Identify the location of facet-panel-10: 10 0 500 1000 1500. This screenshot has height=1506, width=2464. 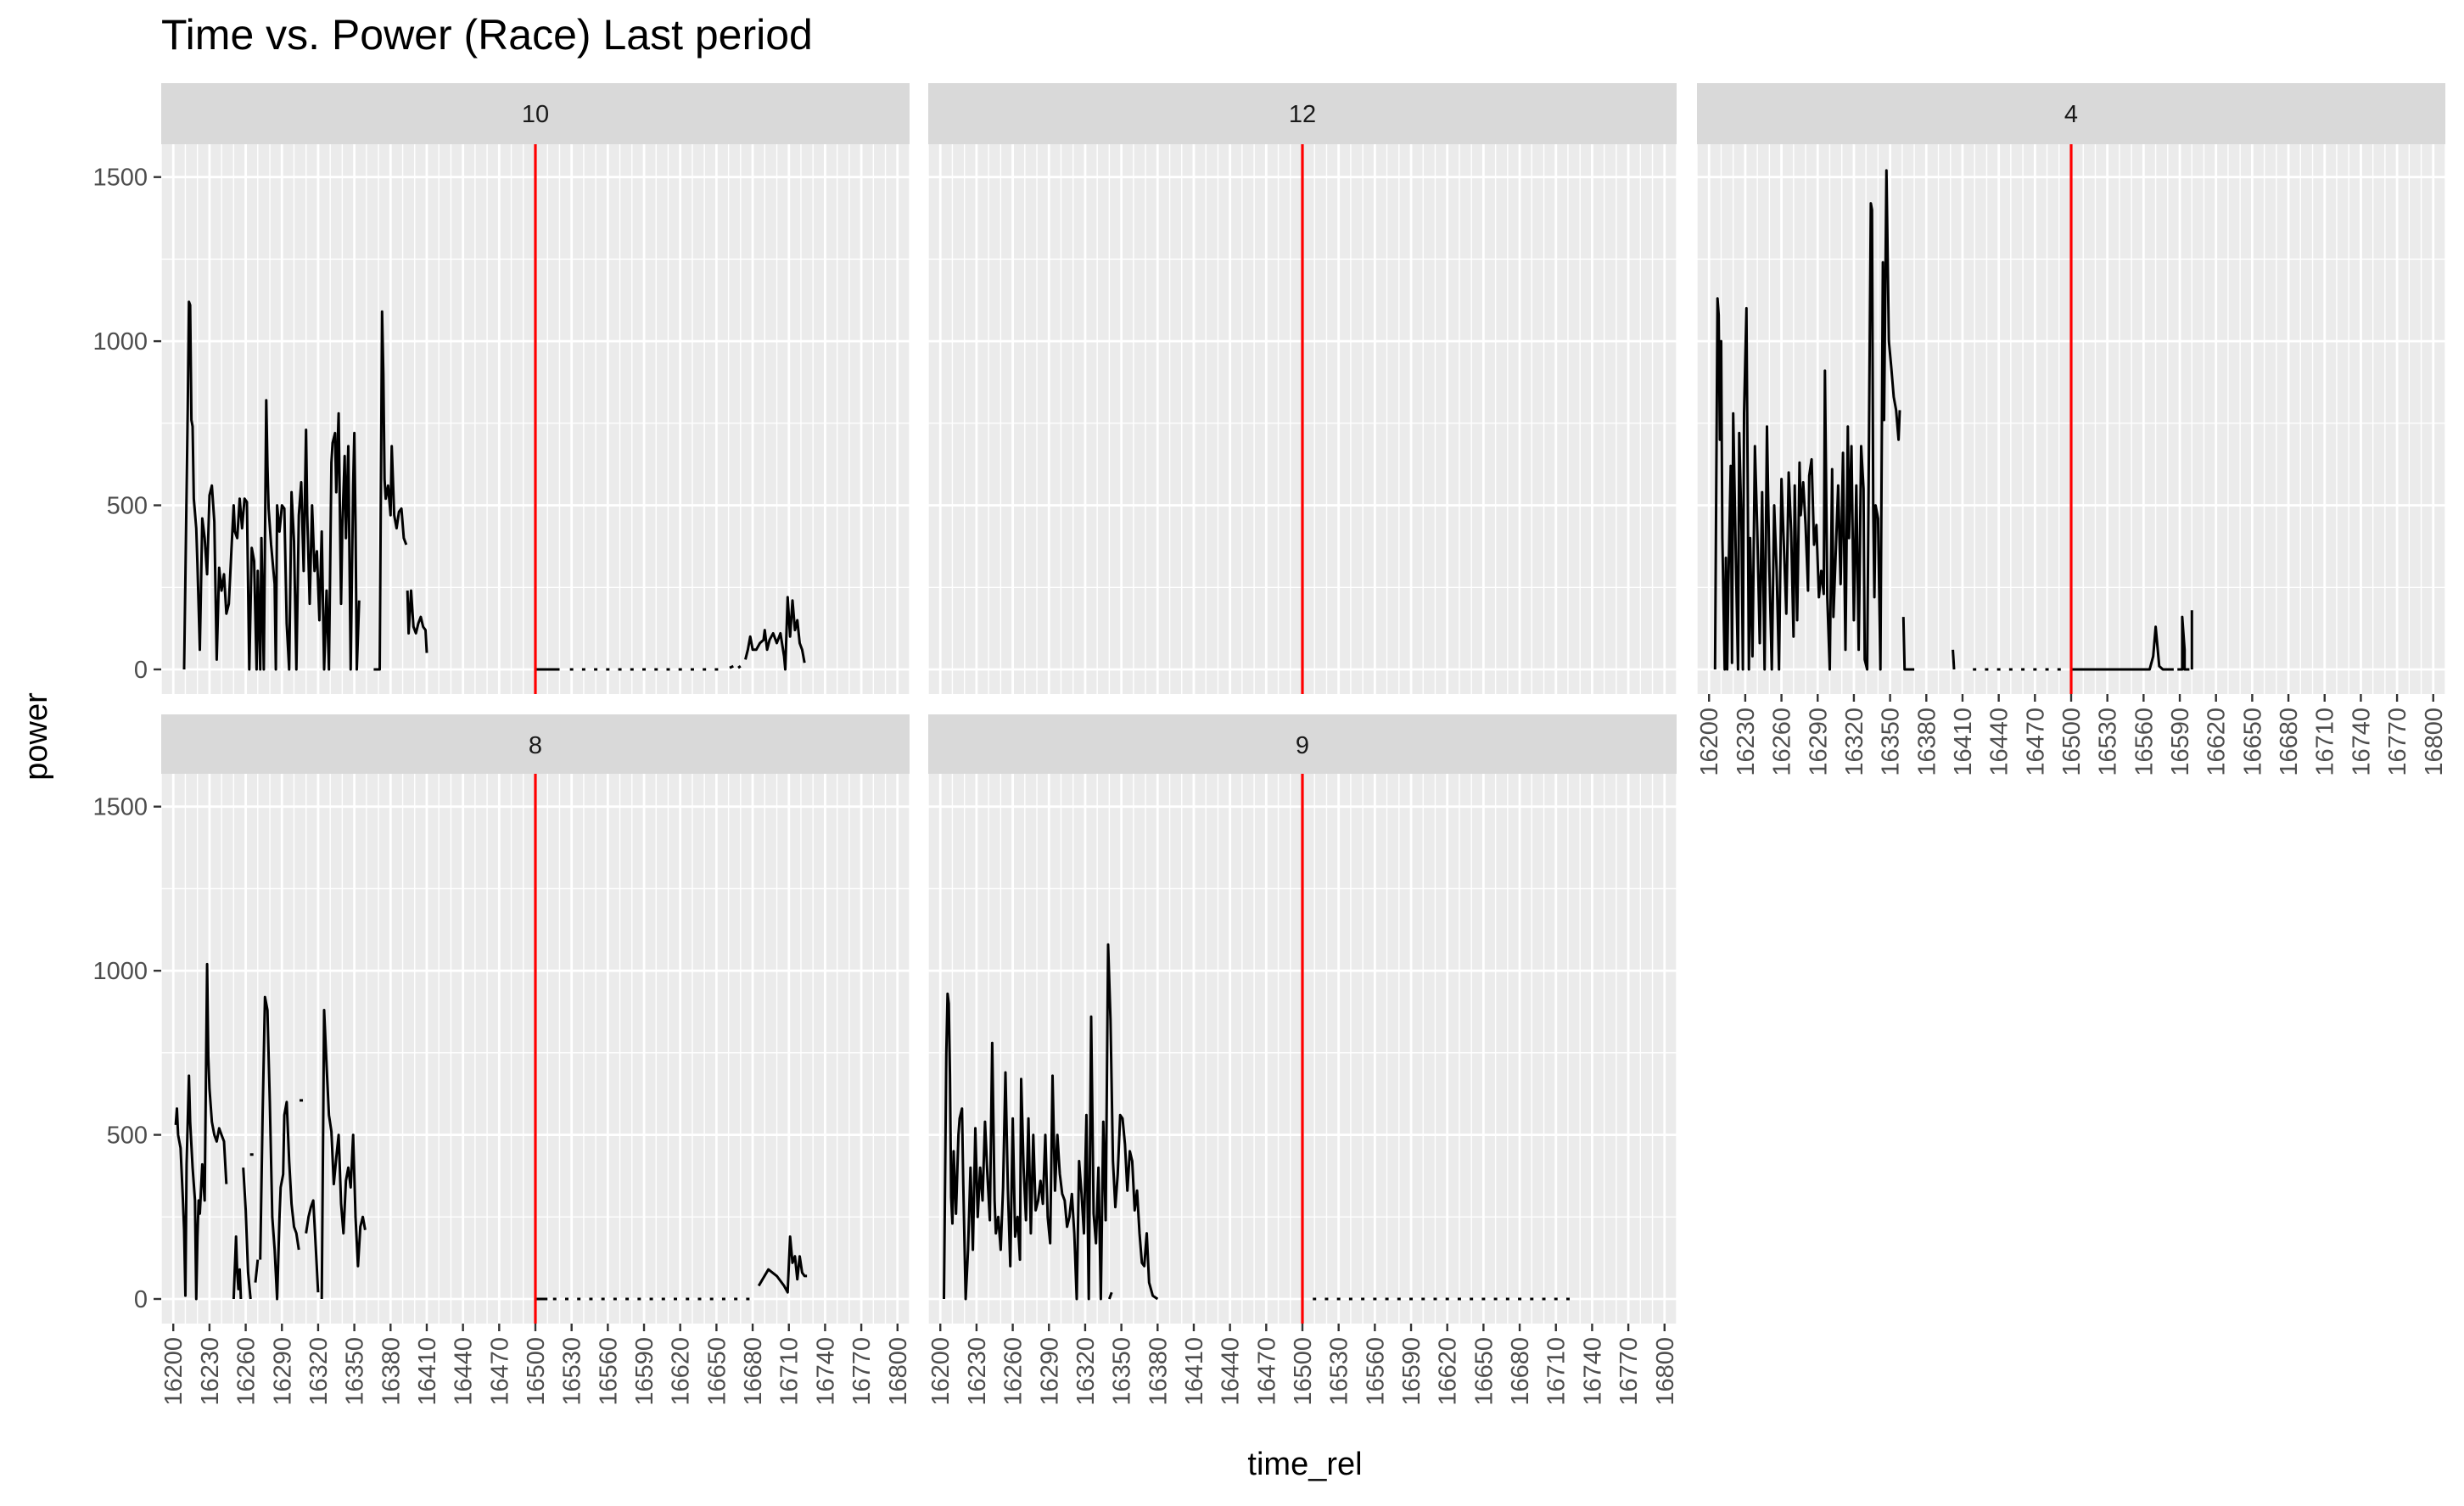
(501, 388).